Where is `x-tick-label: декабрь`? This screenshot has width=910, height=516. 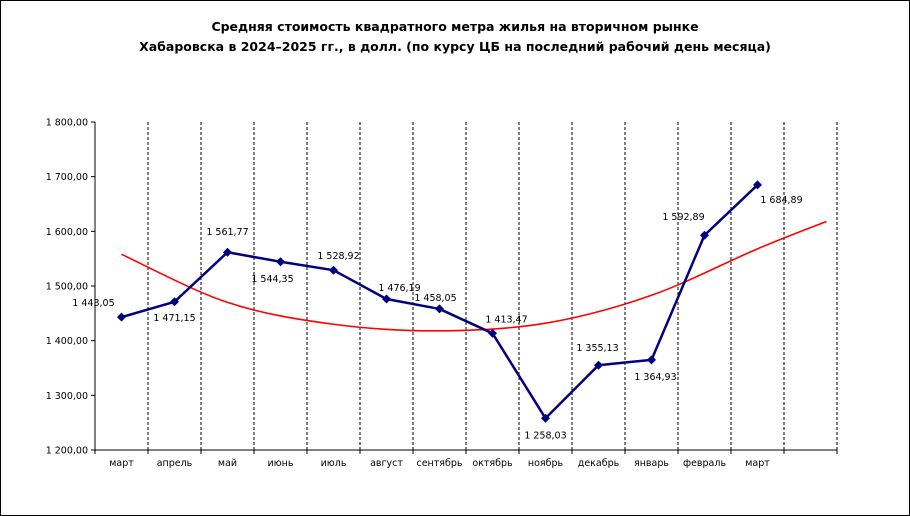
x-tick-label: декабрь is located at coordinates (599, 463).